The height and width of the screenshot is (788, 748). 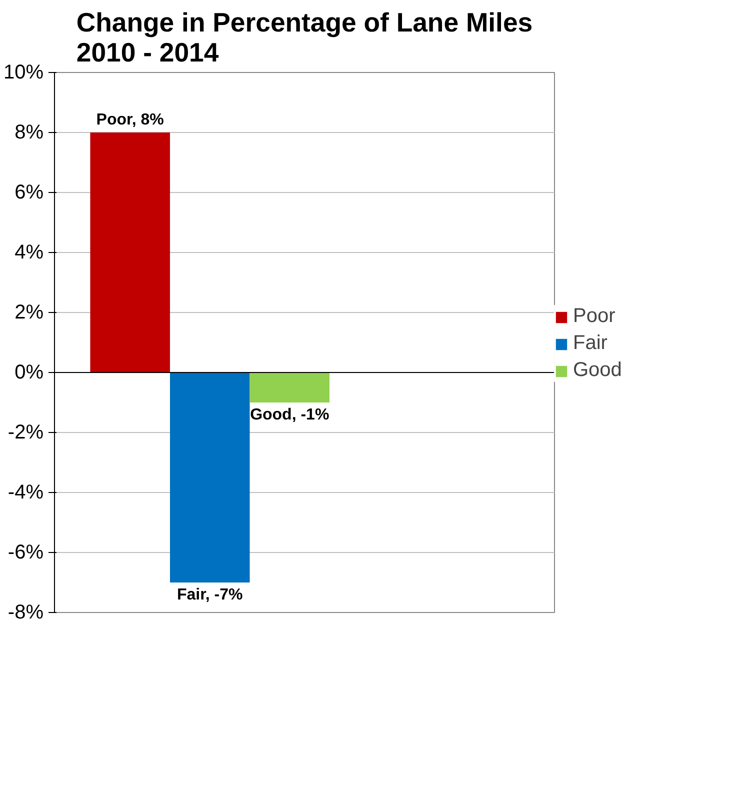 I want to click on chart-title: Change in Percentage of Lane Miles 2010 - 2014, so click(x=304, y=38).